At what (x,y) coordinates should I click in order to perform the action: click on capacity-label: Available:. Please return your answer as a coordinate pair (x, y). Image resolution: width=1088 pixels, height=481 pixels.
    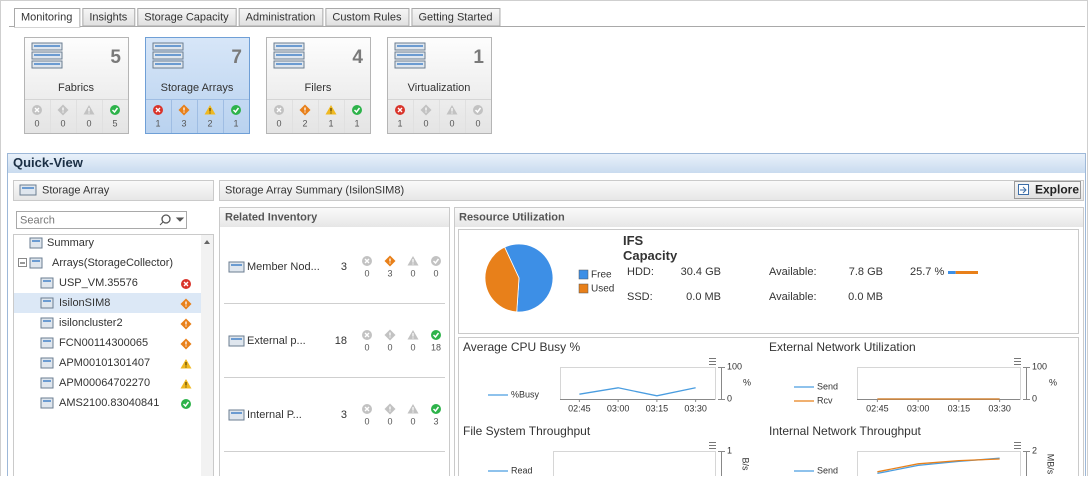
    Looking at the image, I should click on (793, 272).